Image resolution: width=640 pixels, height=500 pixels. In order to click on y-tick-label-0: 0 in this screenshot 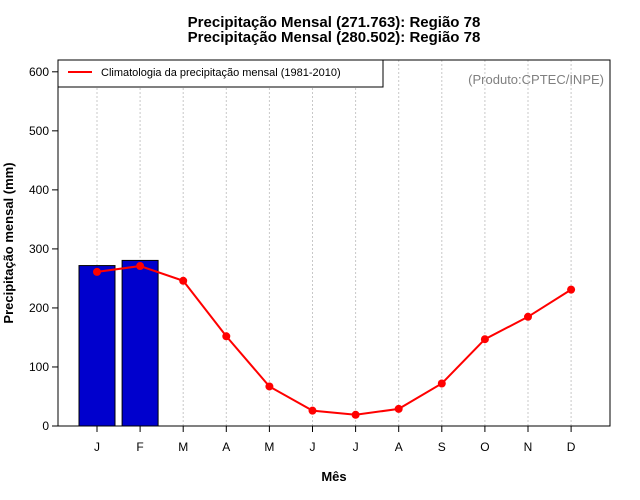, I will do `click(45, 426)`.